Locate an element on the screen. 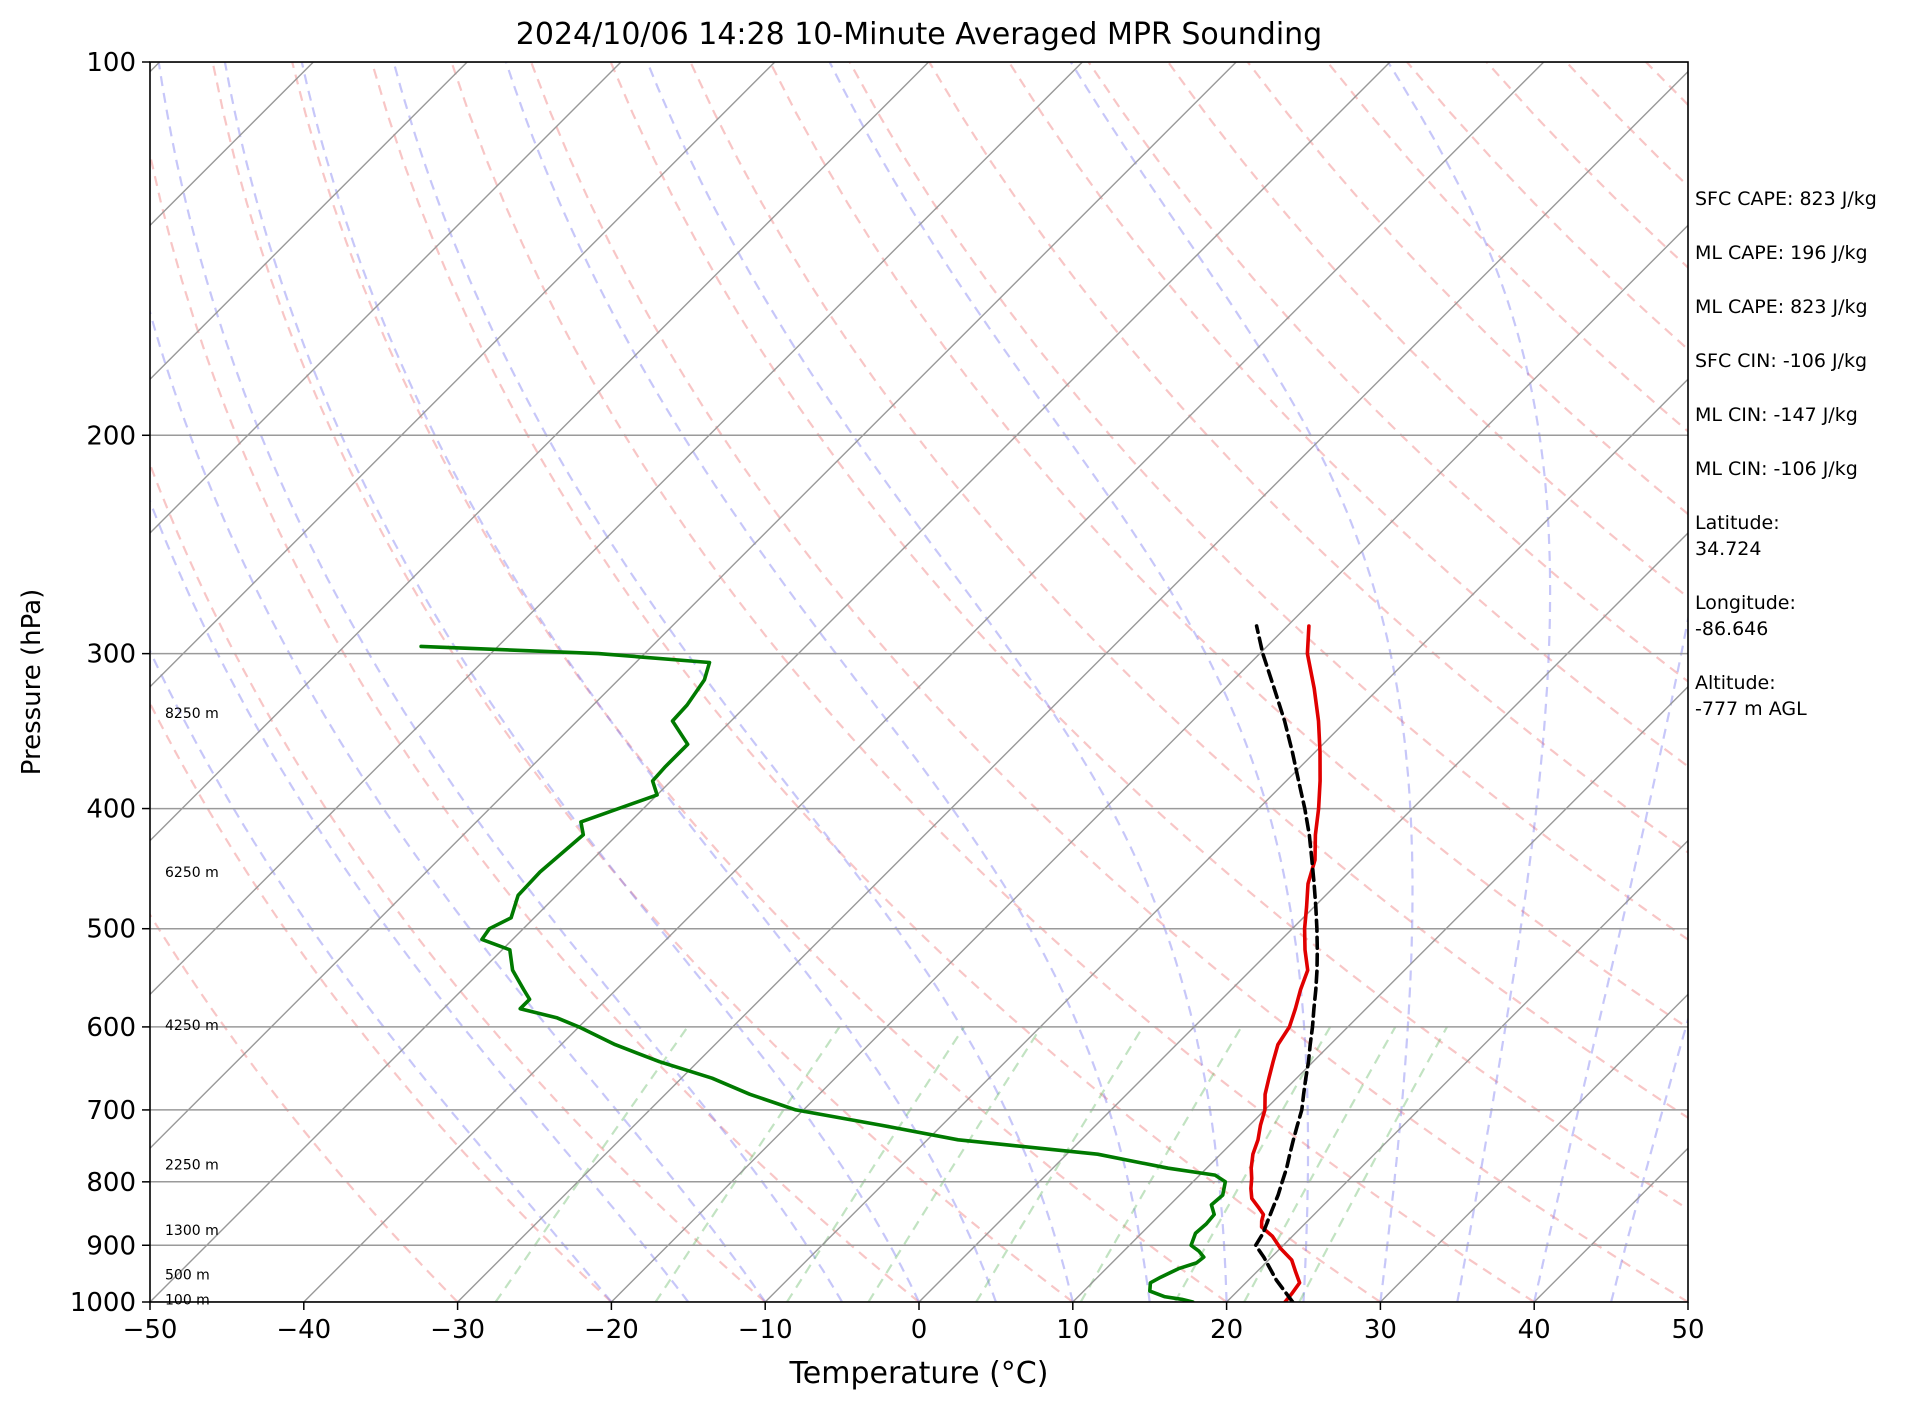  height-label: 2250 m is located at coordinates (192, 1166).